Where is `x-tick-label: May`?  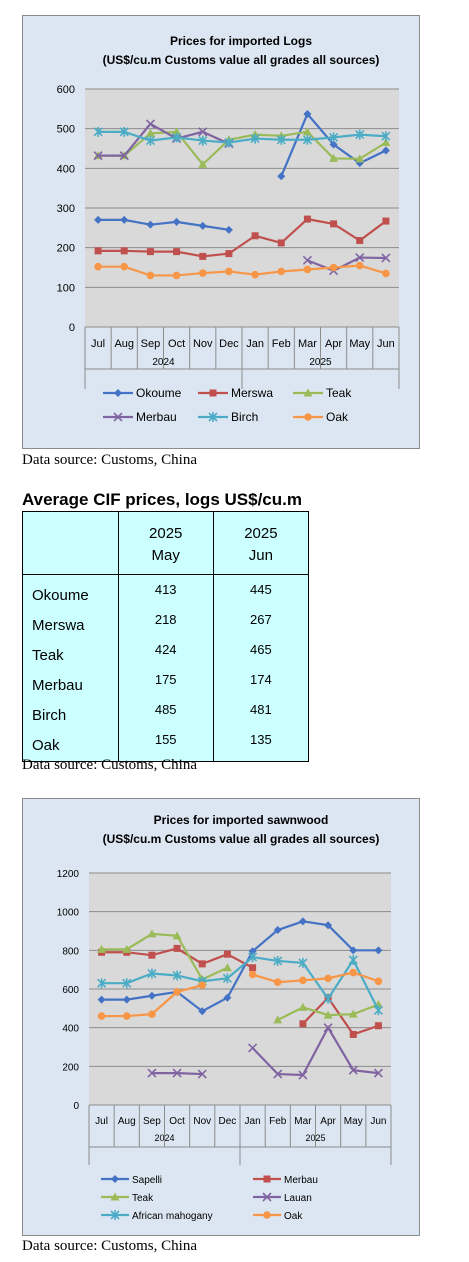 x-tick-label: May is located at coordinates (359, 344).